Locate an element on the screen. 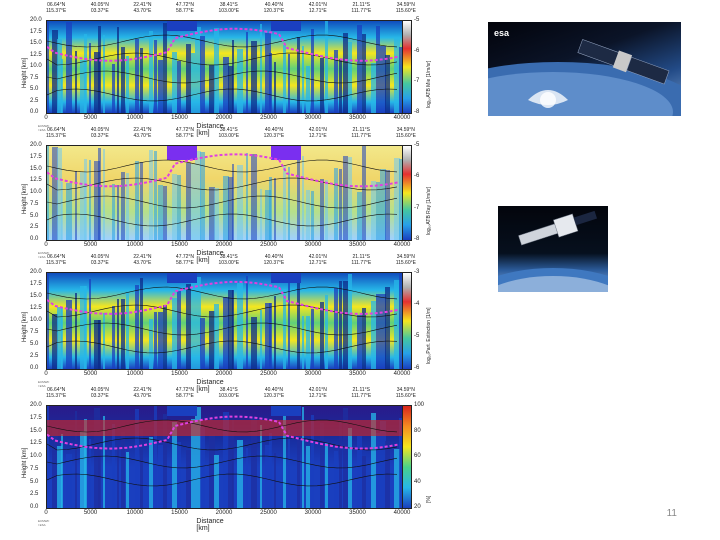 The width and height of the screenshot is (720, 540). curtain-texture is located at coordinates (225, 67).